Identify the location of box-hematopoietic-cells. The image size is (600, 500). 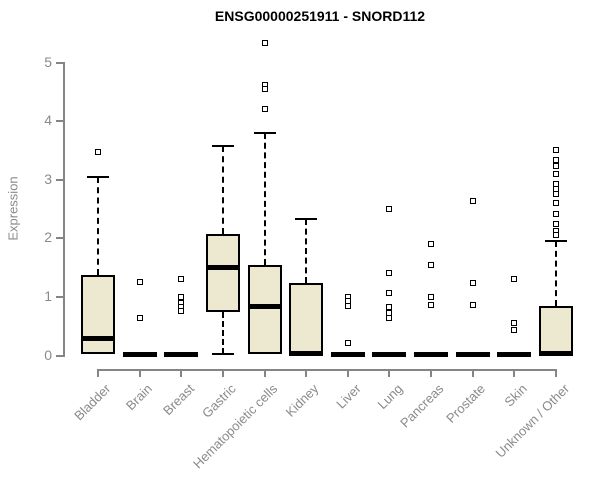
(264, 309).